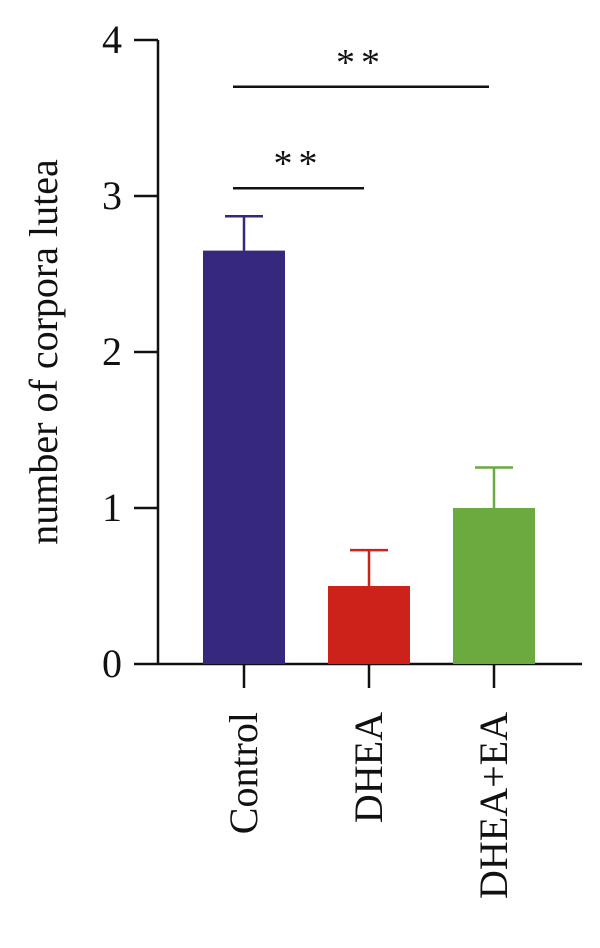 This screenshot has height=948, width=600. I want to click on bar-dhea-ea, so click(494, 586).